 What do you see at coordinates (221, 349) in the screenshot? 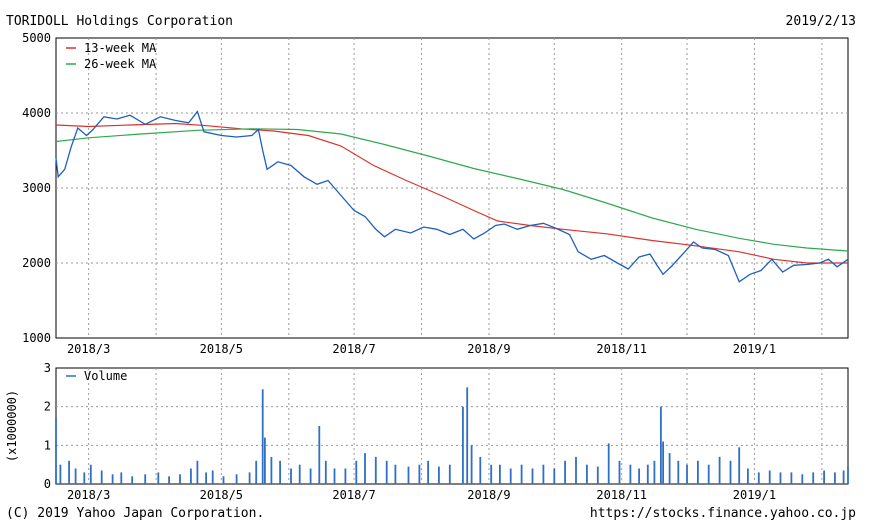
I see `price-x-tick-label: 2018/5` at bounding box center [221, 349].